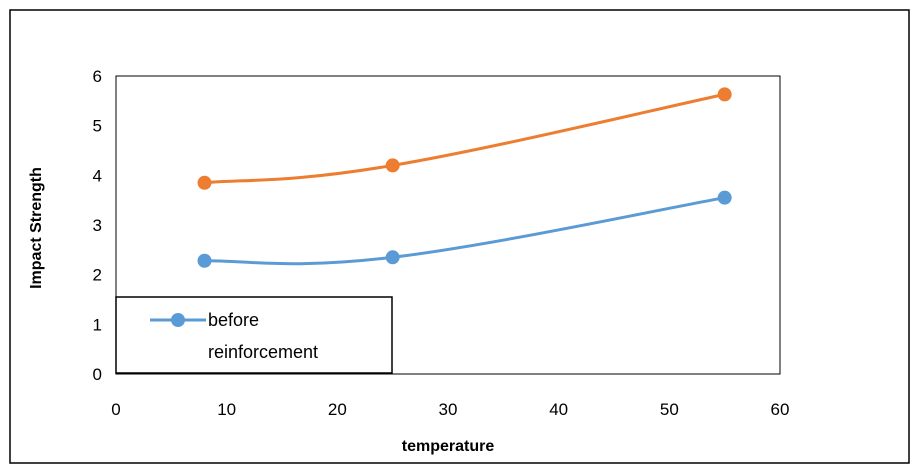 Image resolution: width=919 pixels, height=468 pixels. I want to click on x-tick-label: 50, so click(669, 409).